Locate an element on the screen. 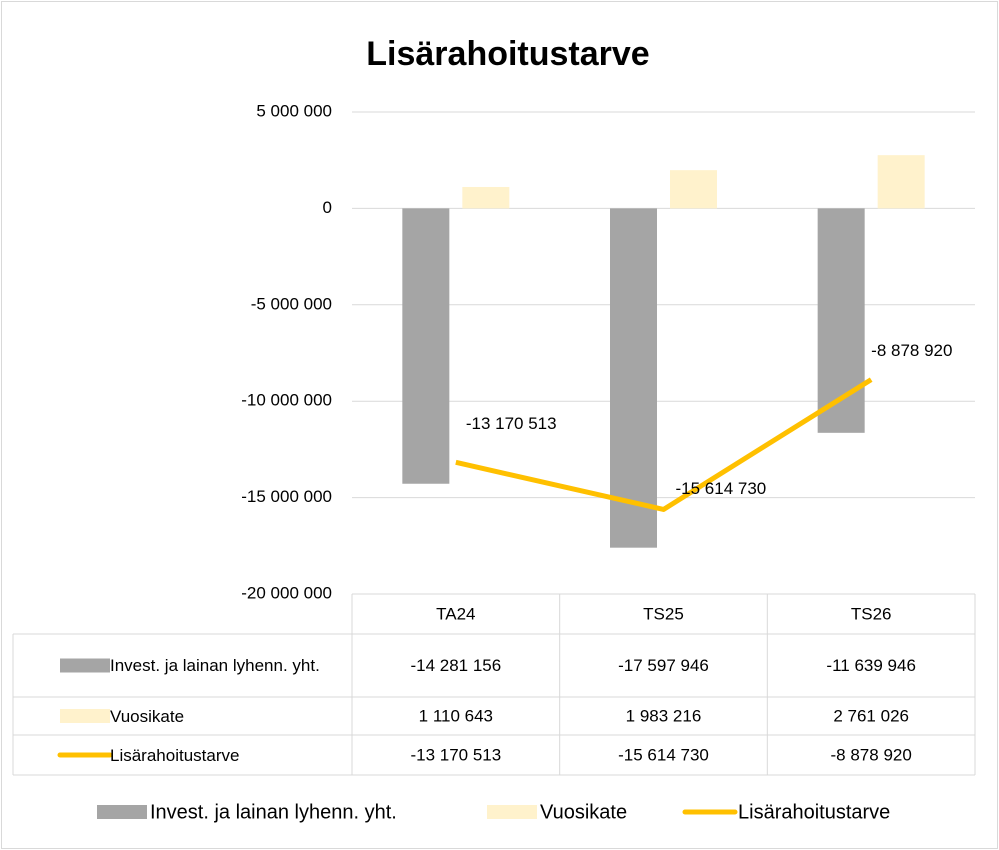  x-tick-label: TS26 is located at coordinates (871, 613).